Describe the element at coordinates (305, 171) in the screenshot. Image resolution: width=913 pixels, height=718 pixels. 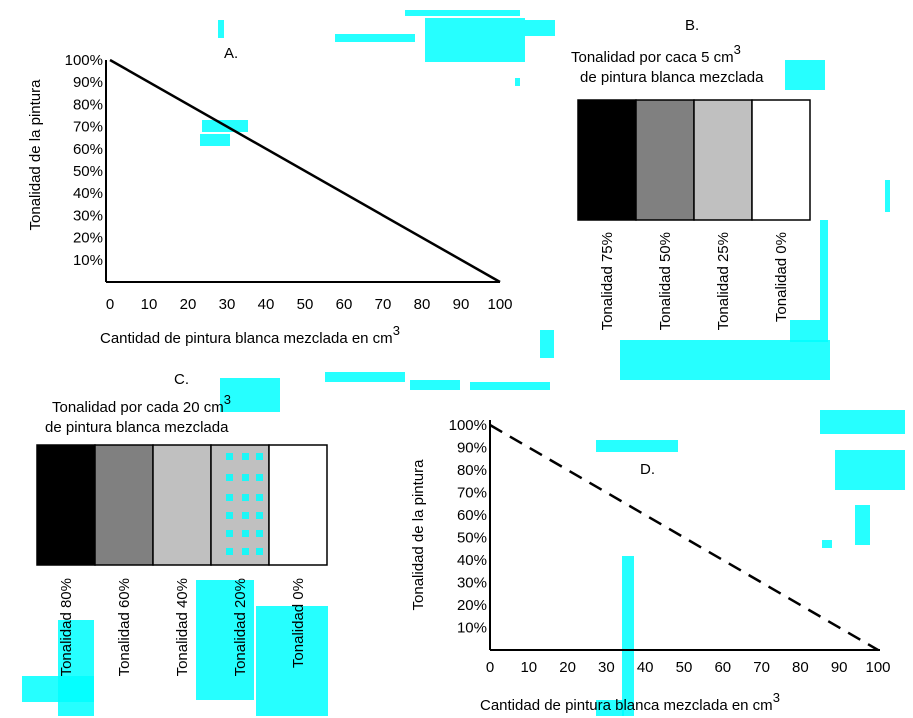
I see `panel-a-data-line` at that location.